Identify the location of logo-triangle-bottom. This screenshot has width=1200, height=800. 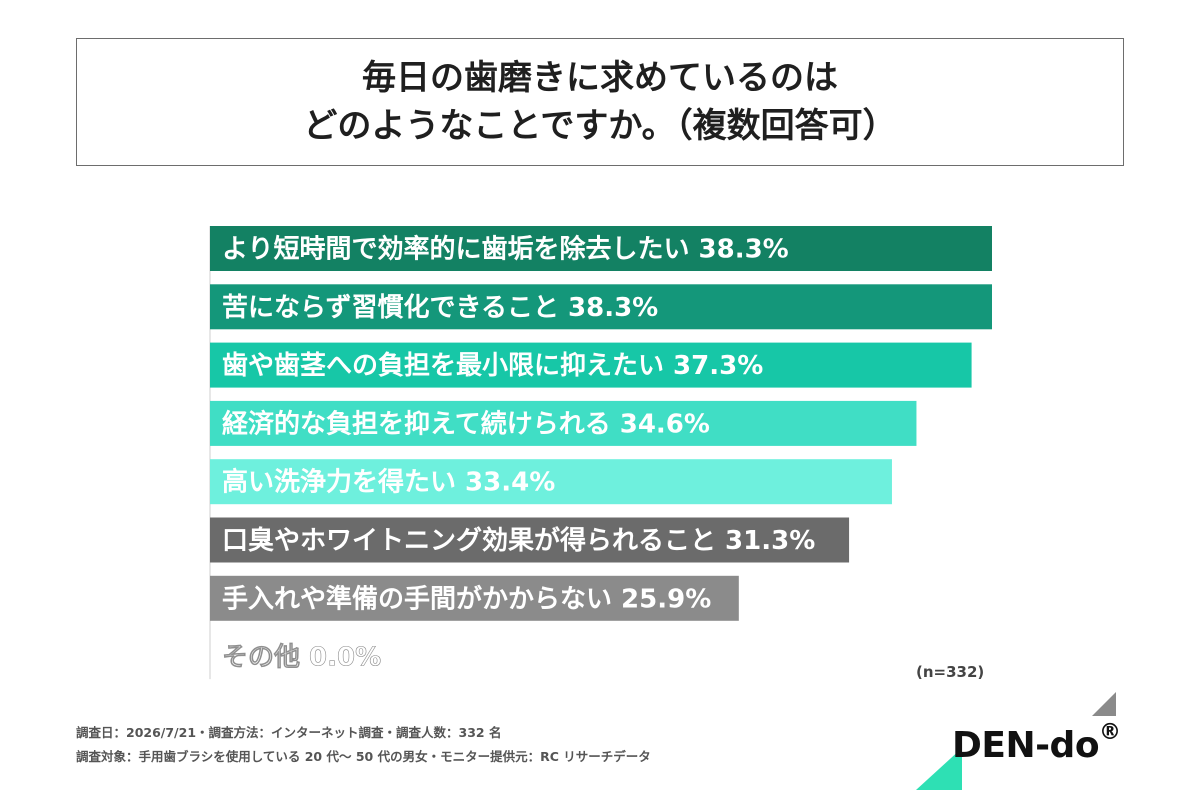
(939, 769).